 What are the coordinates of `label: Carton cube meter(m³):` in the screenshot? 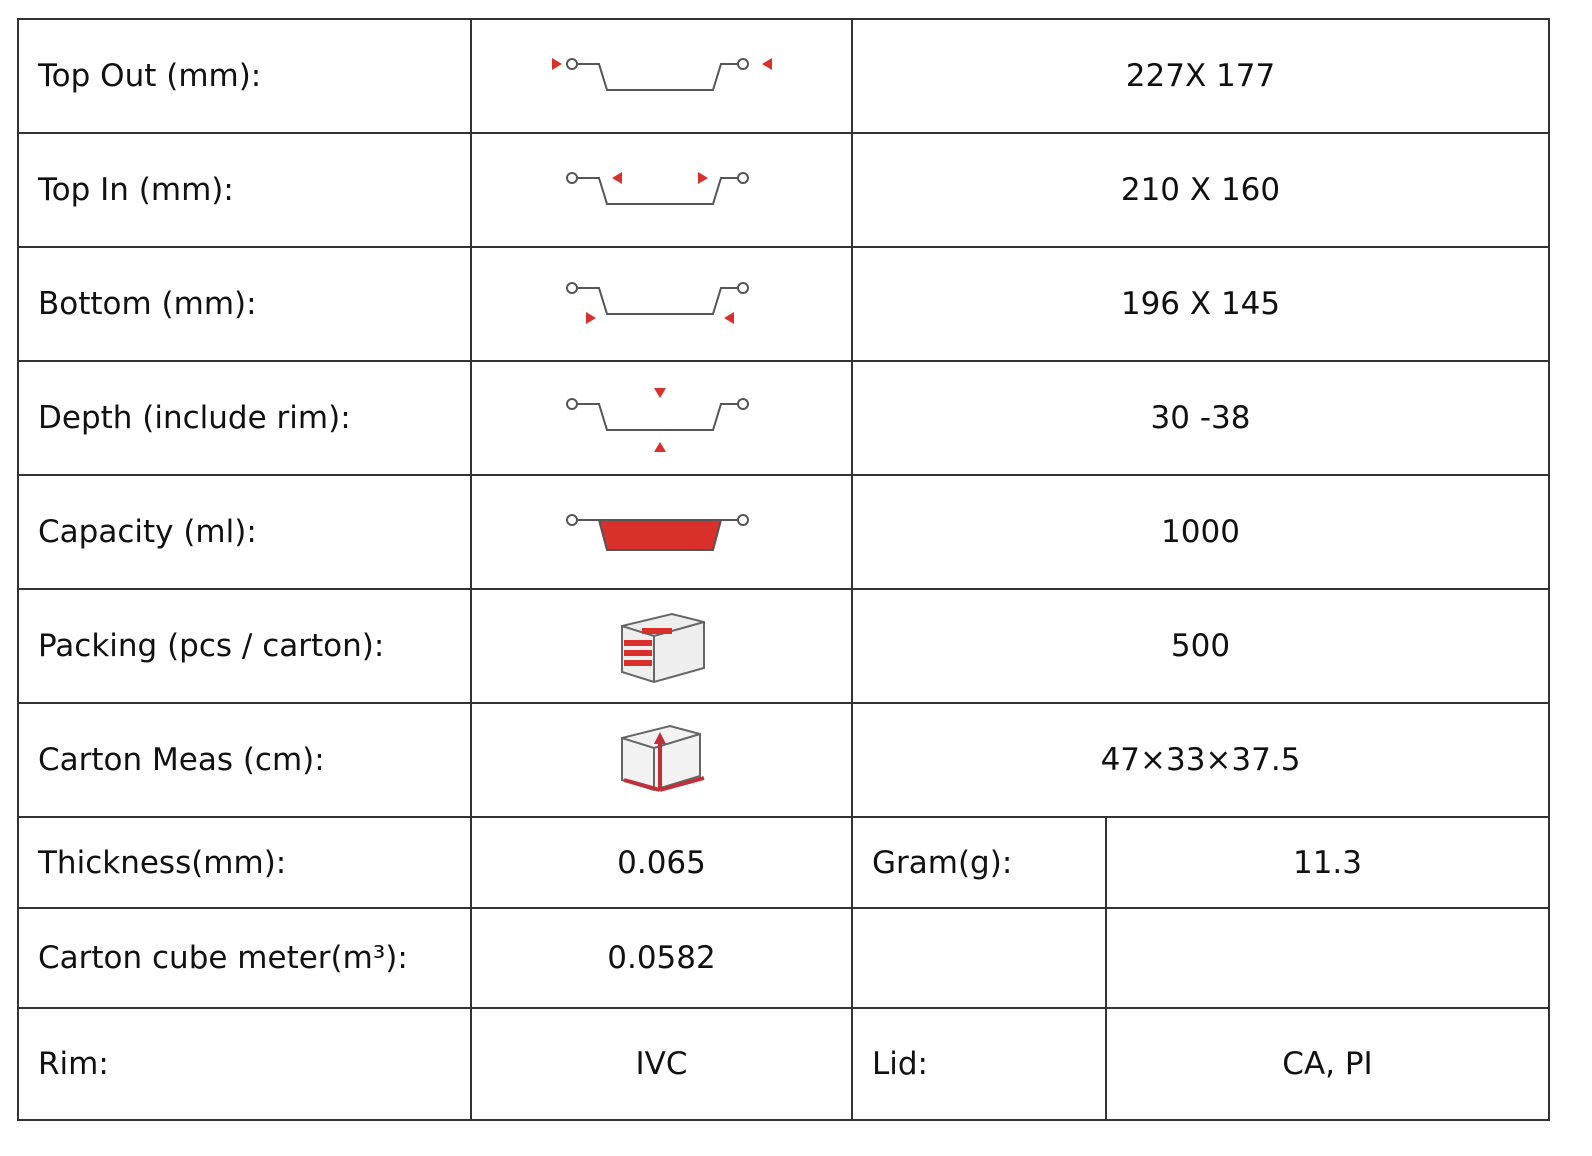 It's located at (244, 958).